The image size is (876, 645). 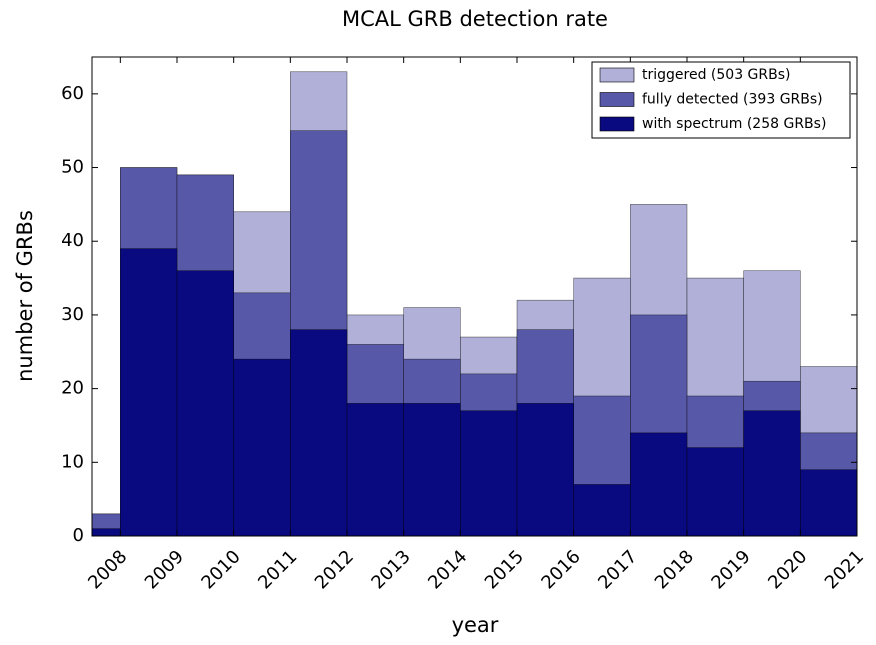 What do you see at coordinates (72, 167) in the screenshot?
I see `y-tick-label: 50` at bounding box center [72, 167].